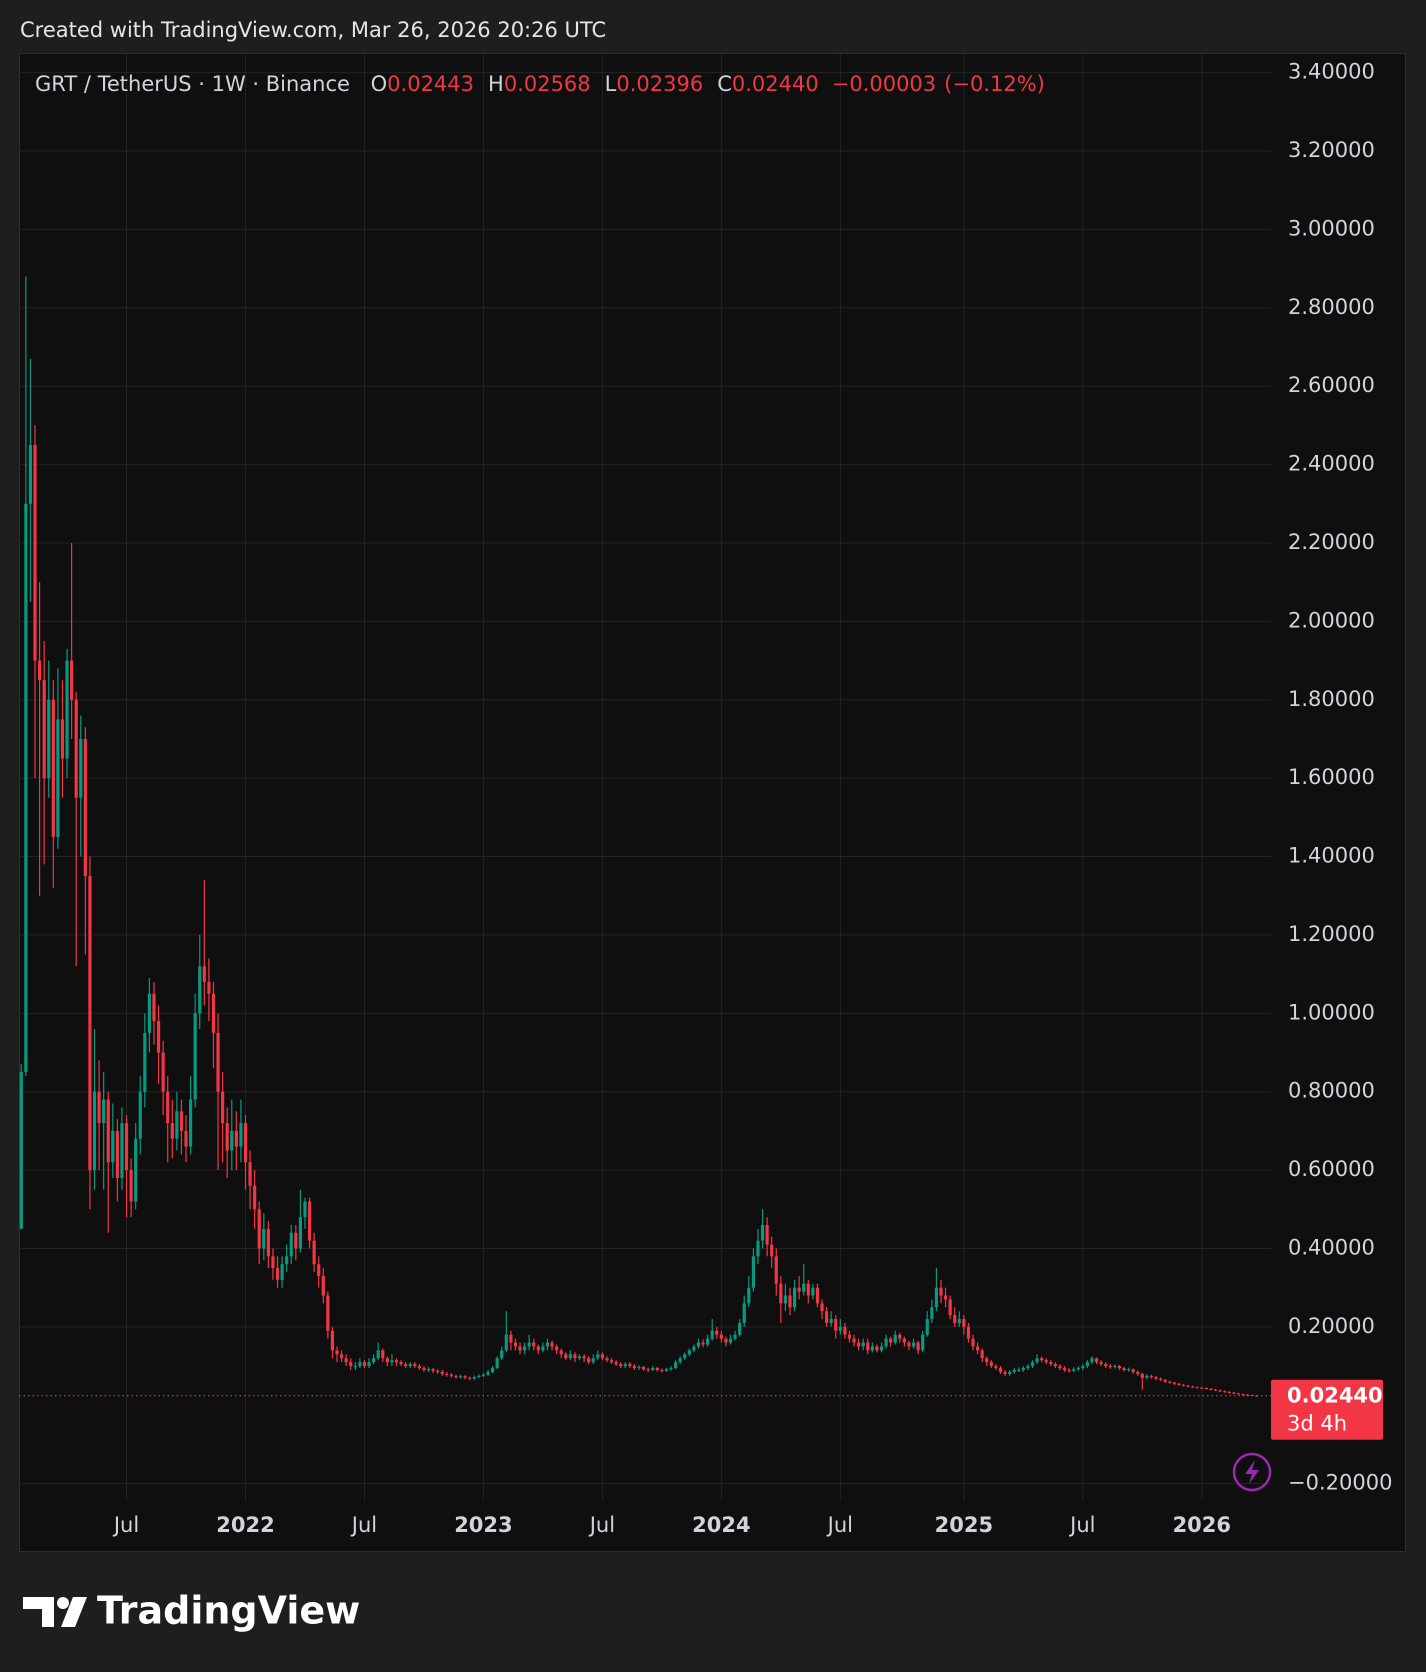 The height and width of the screenshot is (1672, 1426). I want to click on symbol: GRT / TetherUS · 1W · Binance, so click(192, 84).